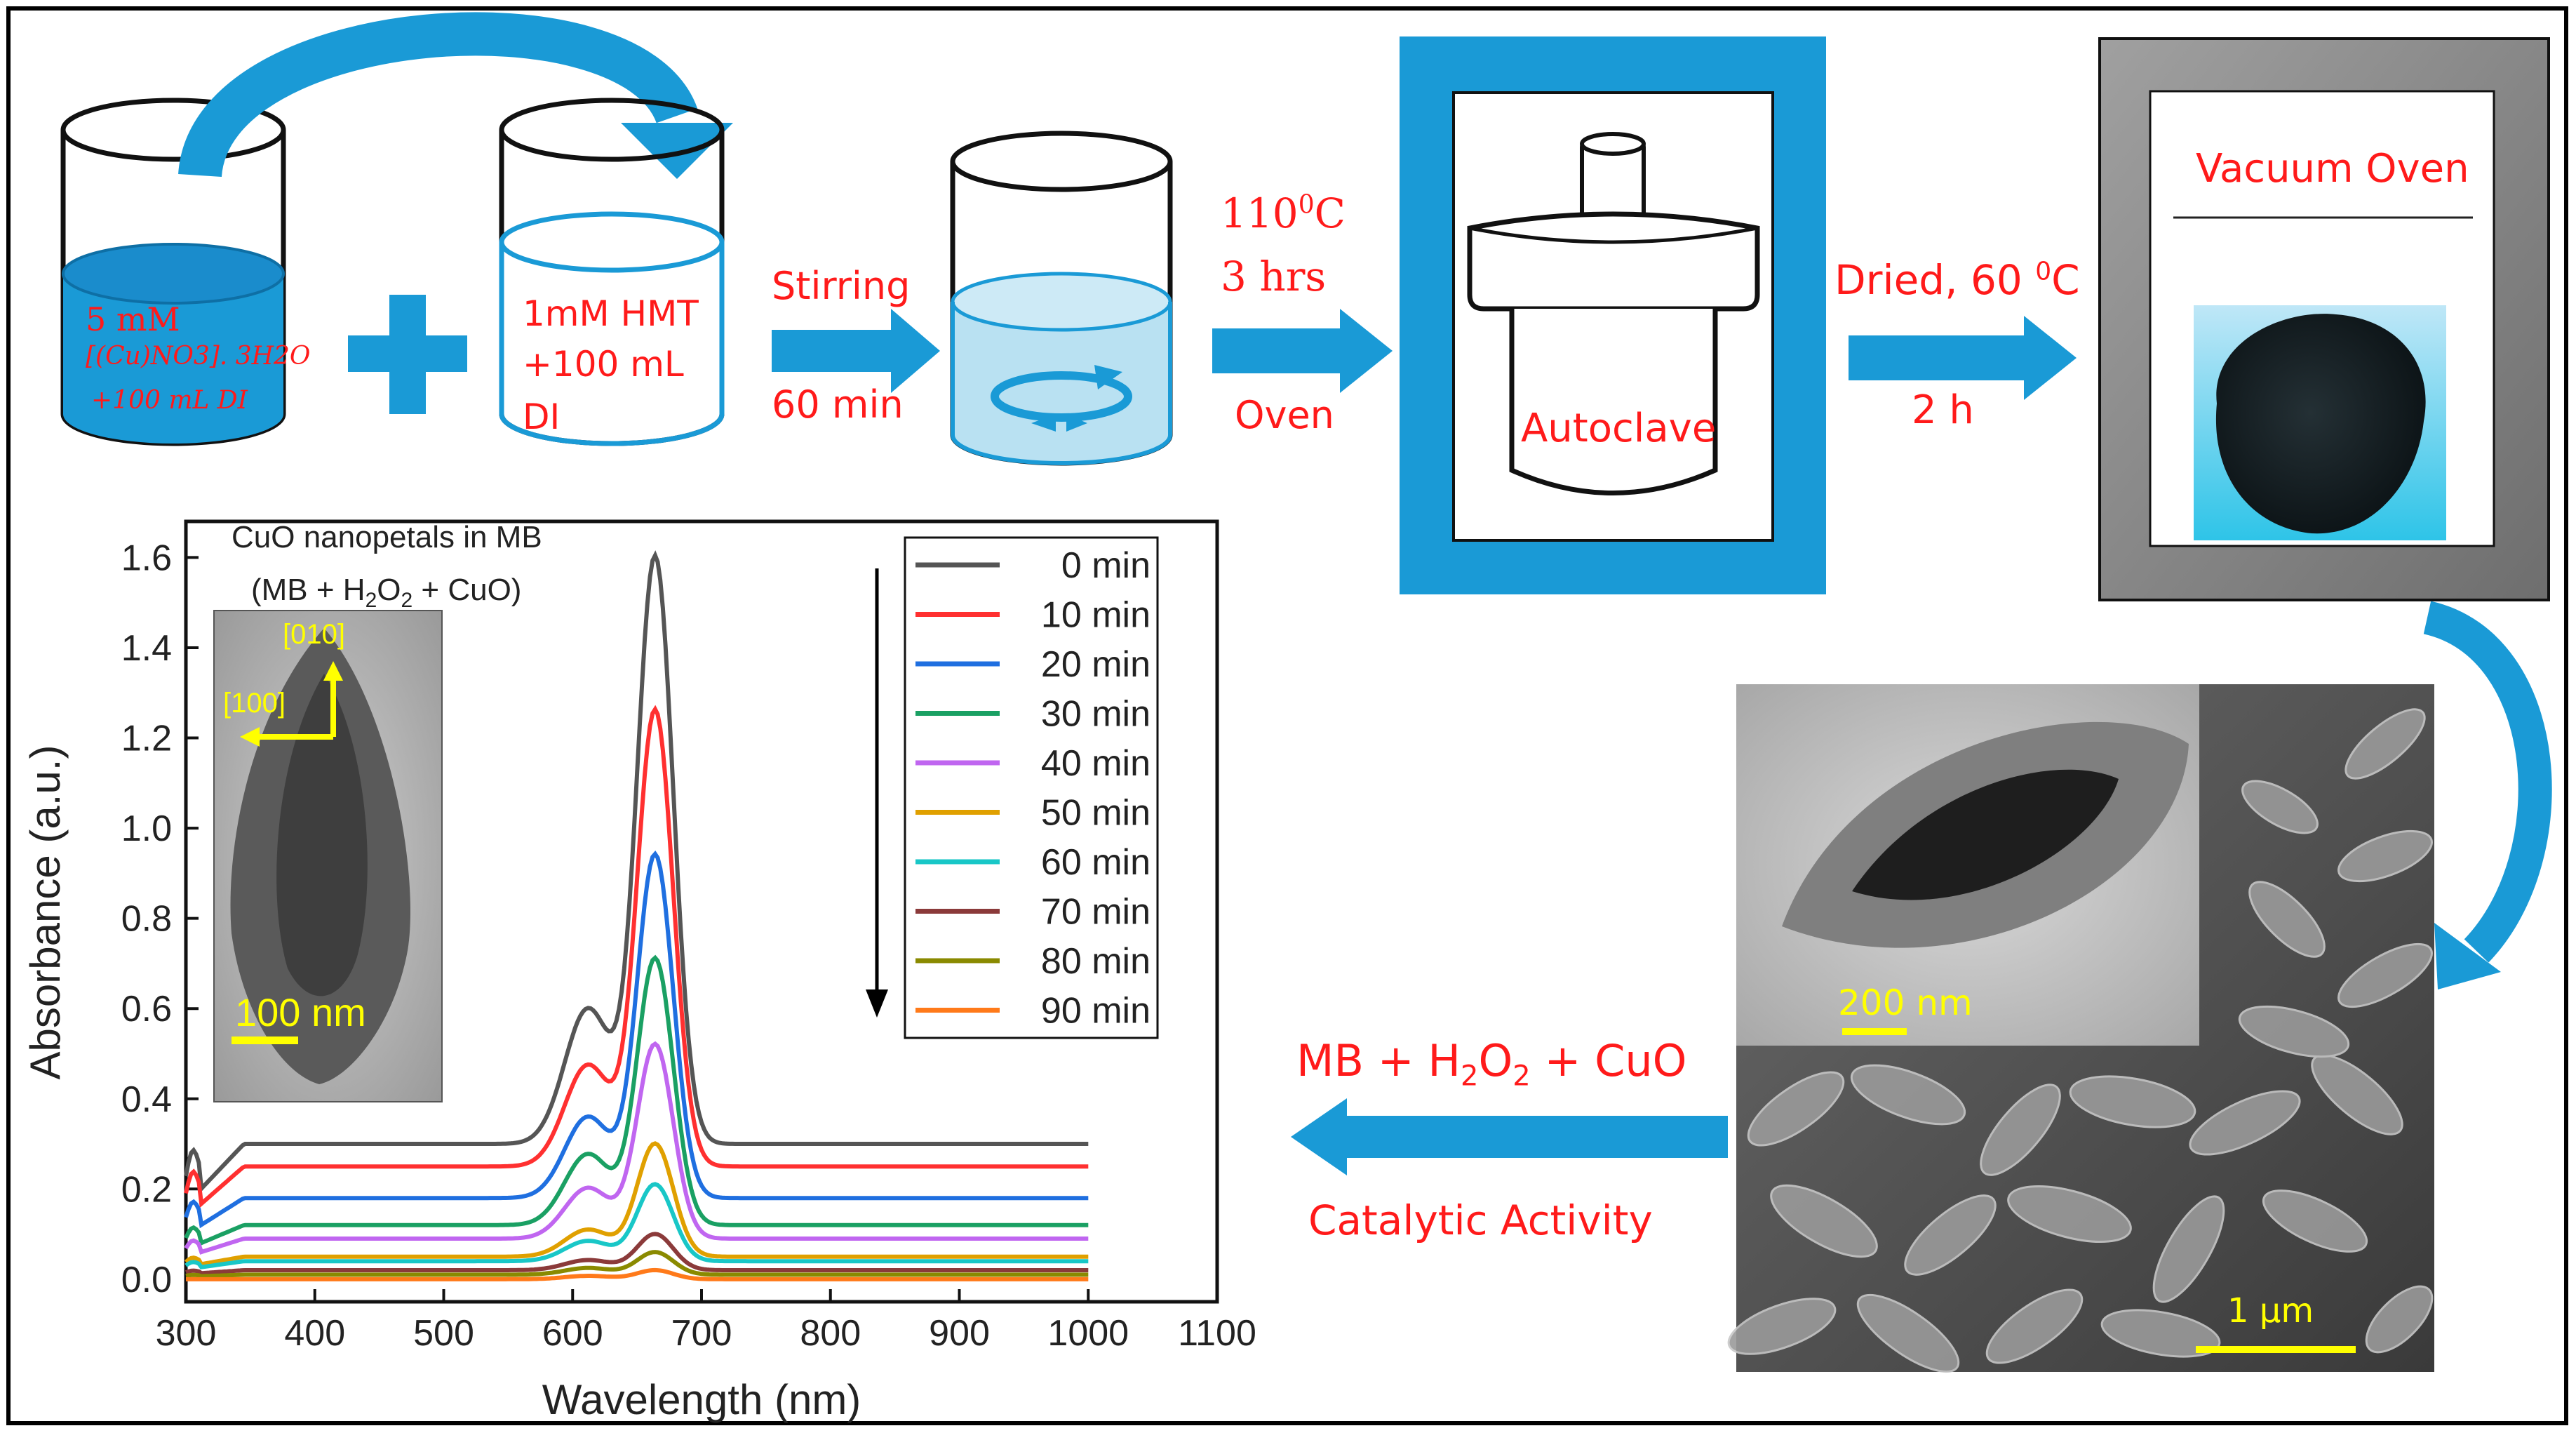 Image resolution: width=2576 pixels, height=1433 pixels. I want to click on legend-label: 0 min, so click(1106, 565).